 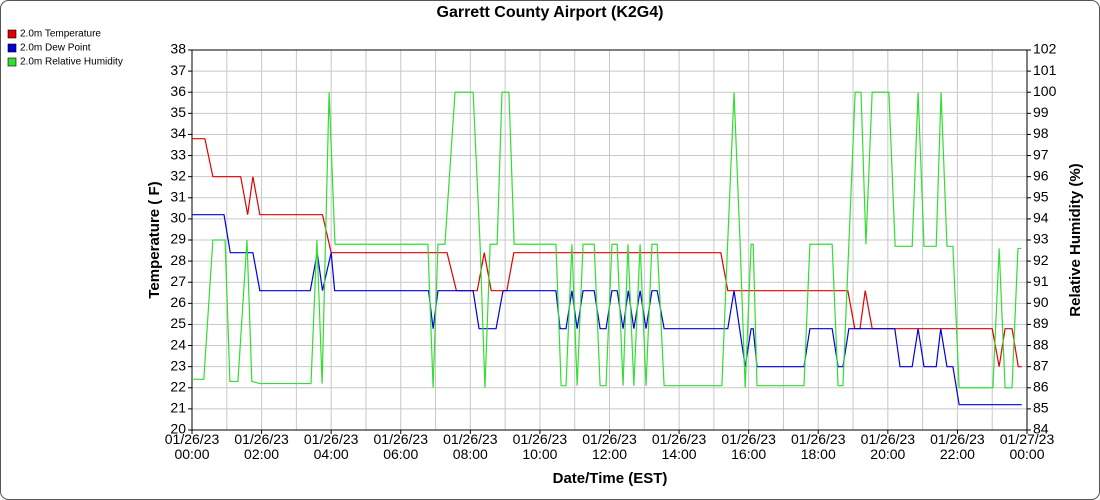 What do you see at coordinates (1041, 133) in the screenshot?
I see `y2-tick-label: 98` at bounding box center [1041, 133].